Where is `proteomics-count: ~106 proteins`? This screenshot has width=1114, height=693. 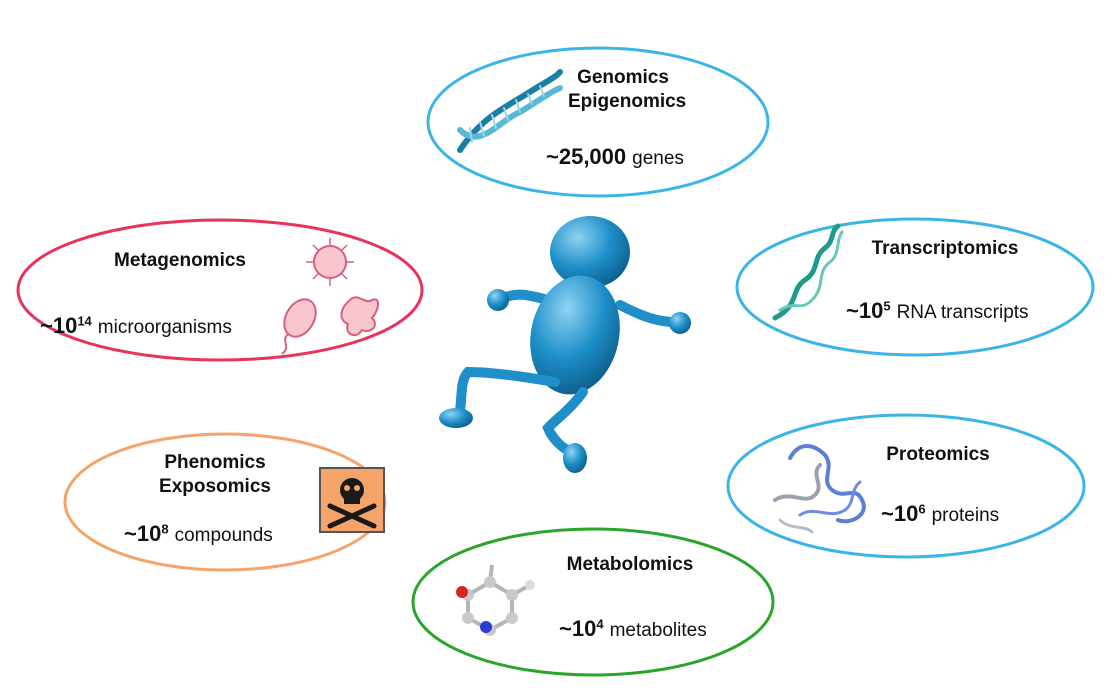 proteomics-count: ~106 proteins is located at coordinates (940, 513).